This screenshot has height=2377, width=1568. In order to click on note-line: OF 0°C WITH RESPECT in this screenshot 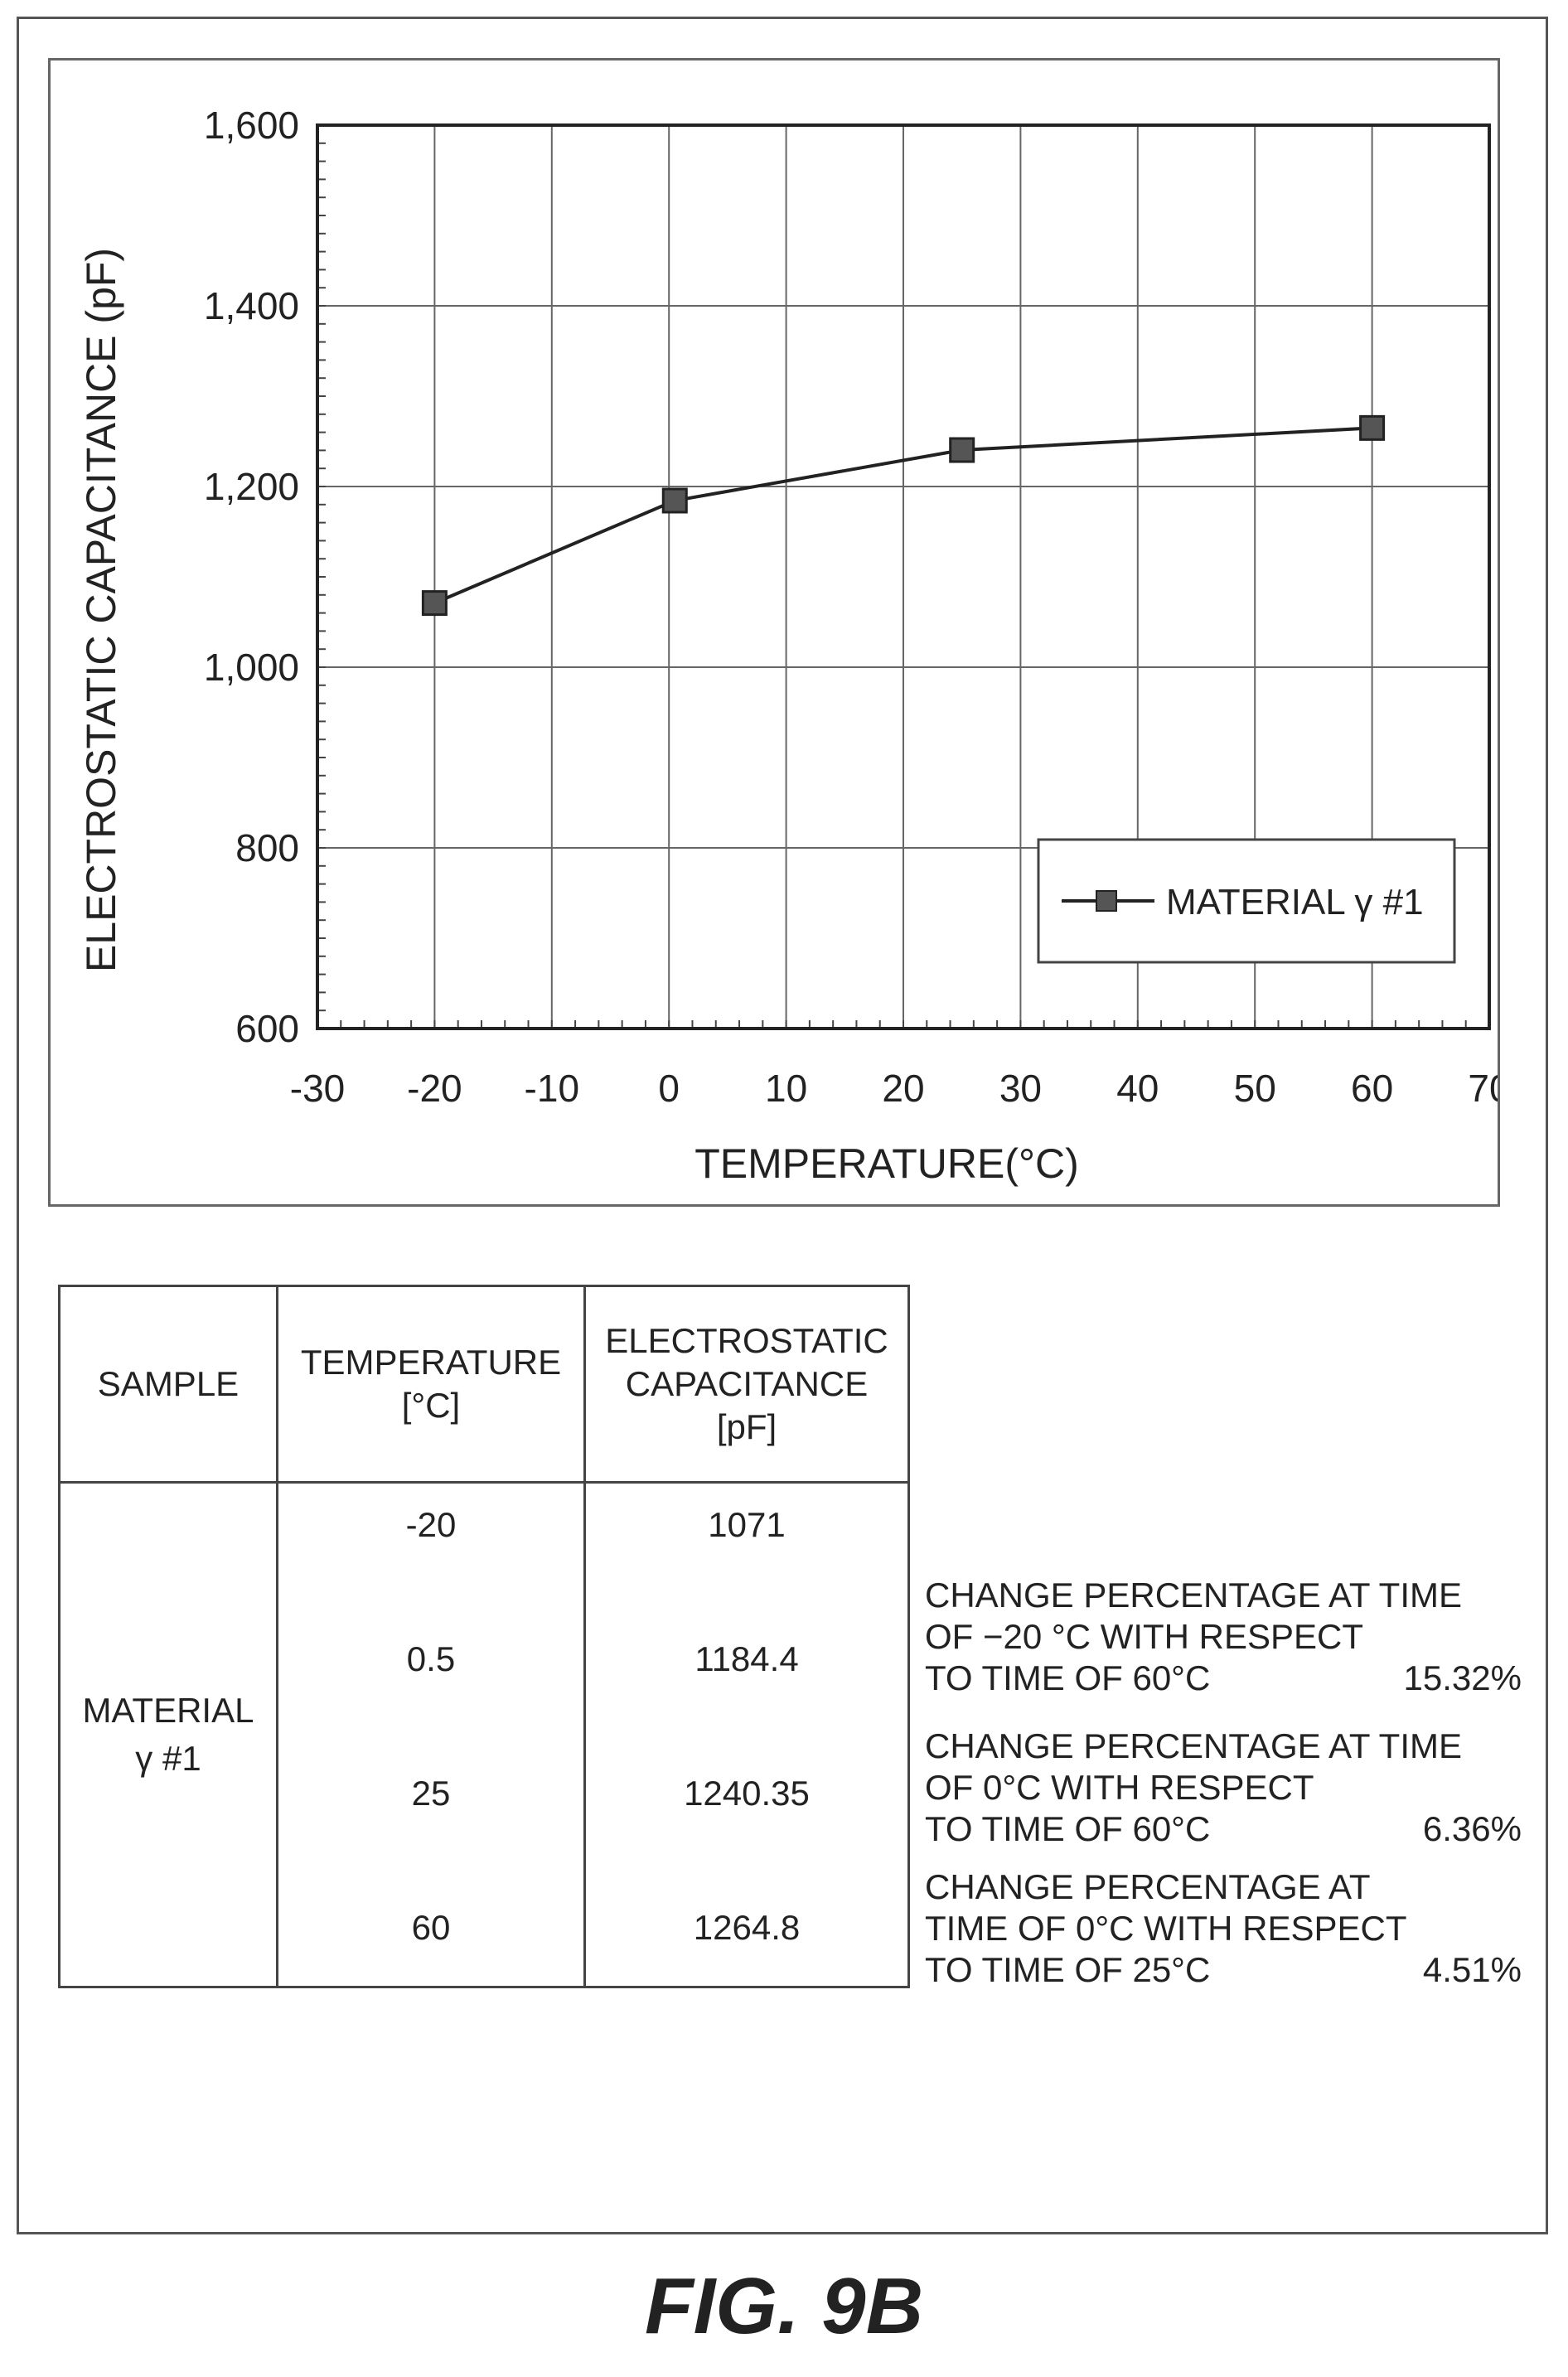, I will do `click(1119, 1787)`.